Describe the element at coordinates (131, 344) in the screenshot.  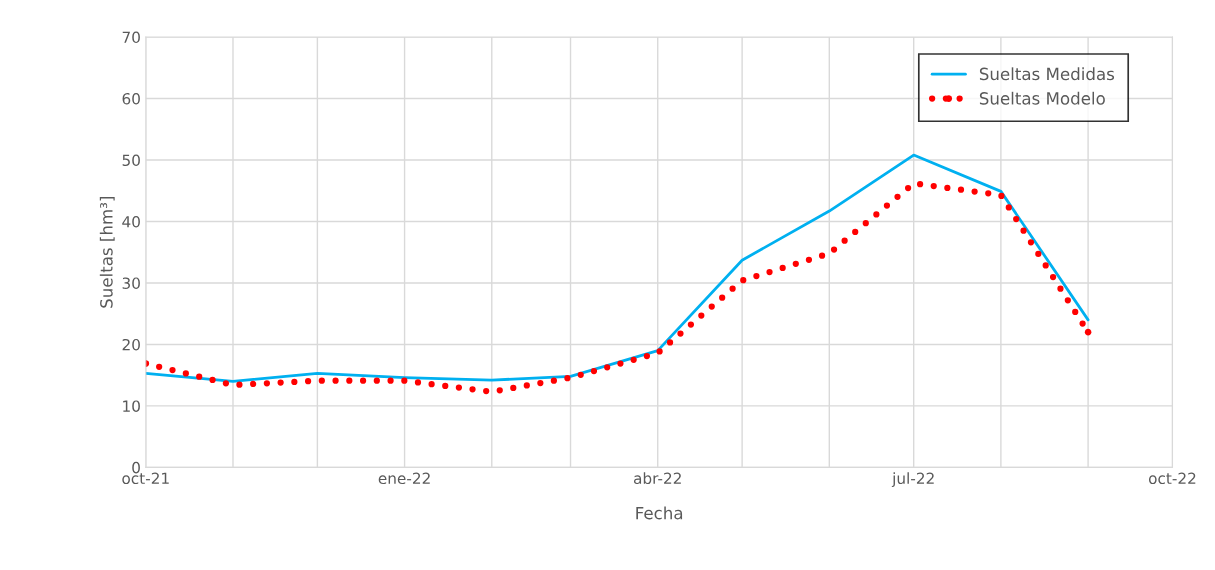
I see `y-tick-label: 20` at that location.